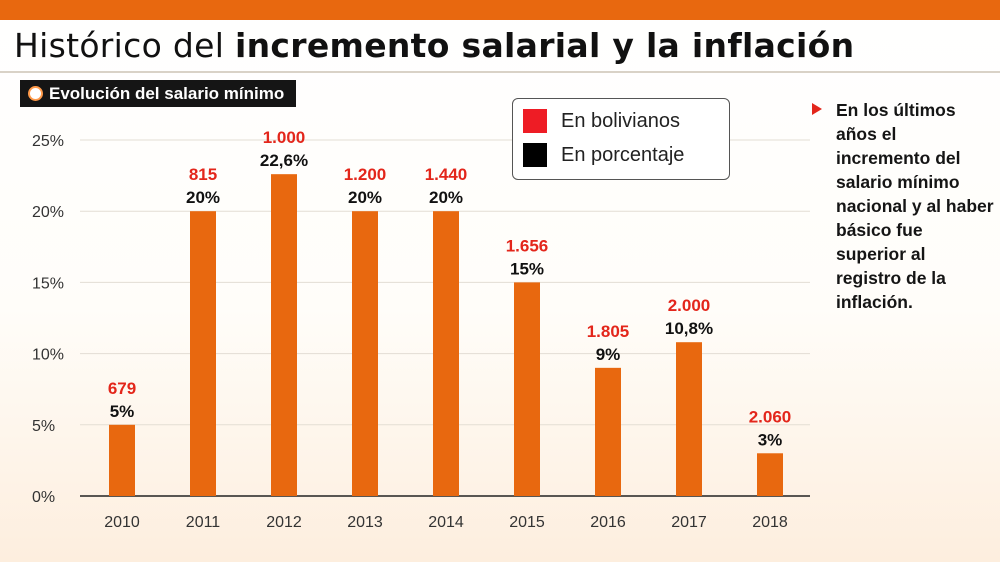  Describe the element at coordinates (284, 160) in the screenshot. I see `percent-data-label: 22,6%` at that location.